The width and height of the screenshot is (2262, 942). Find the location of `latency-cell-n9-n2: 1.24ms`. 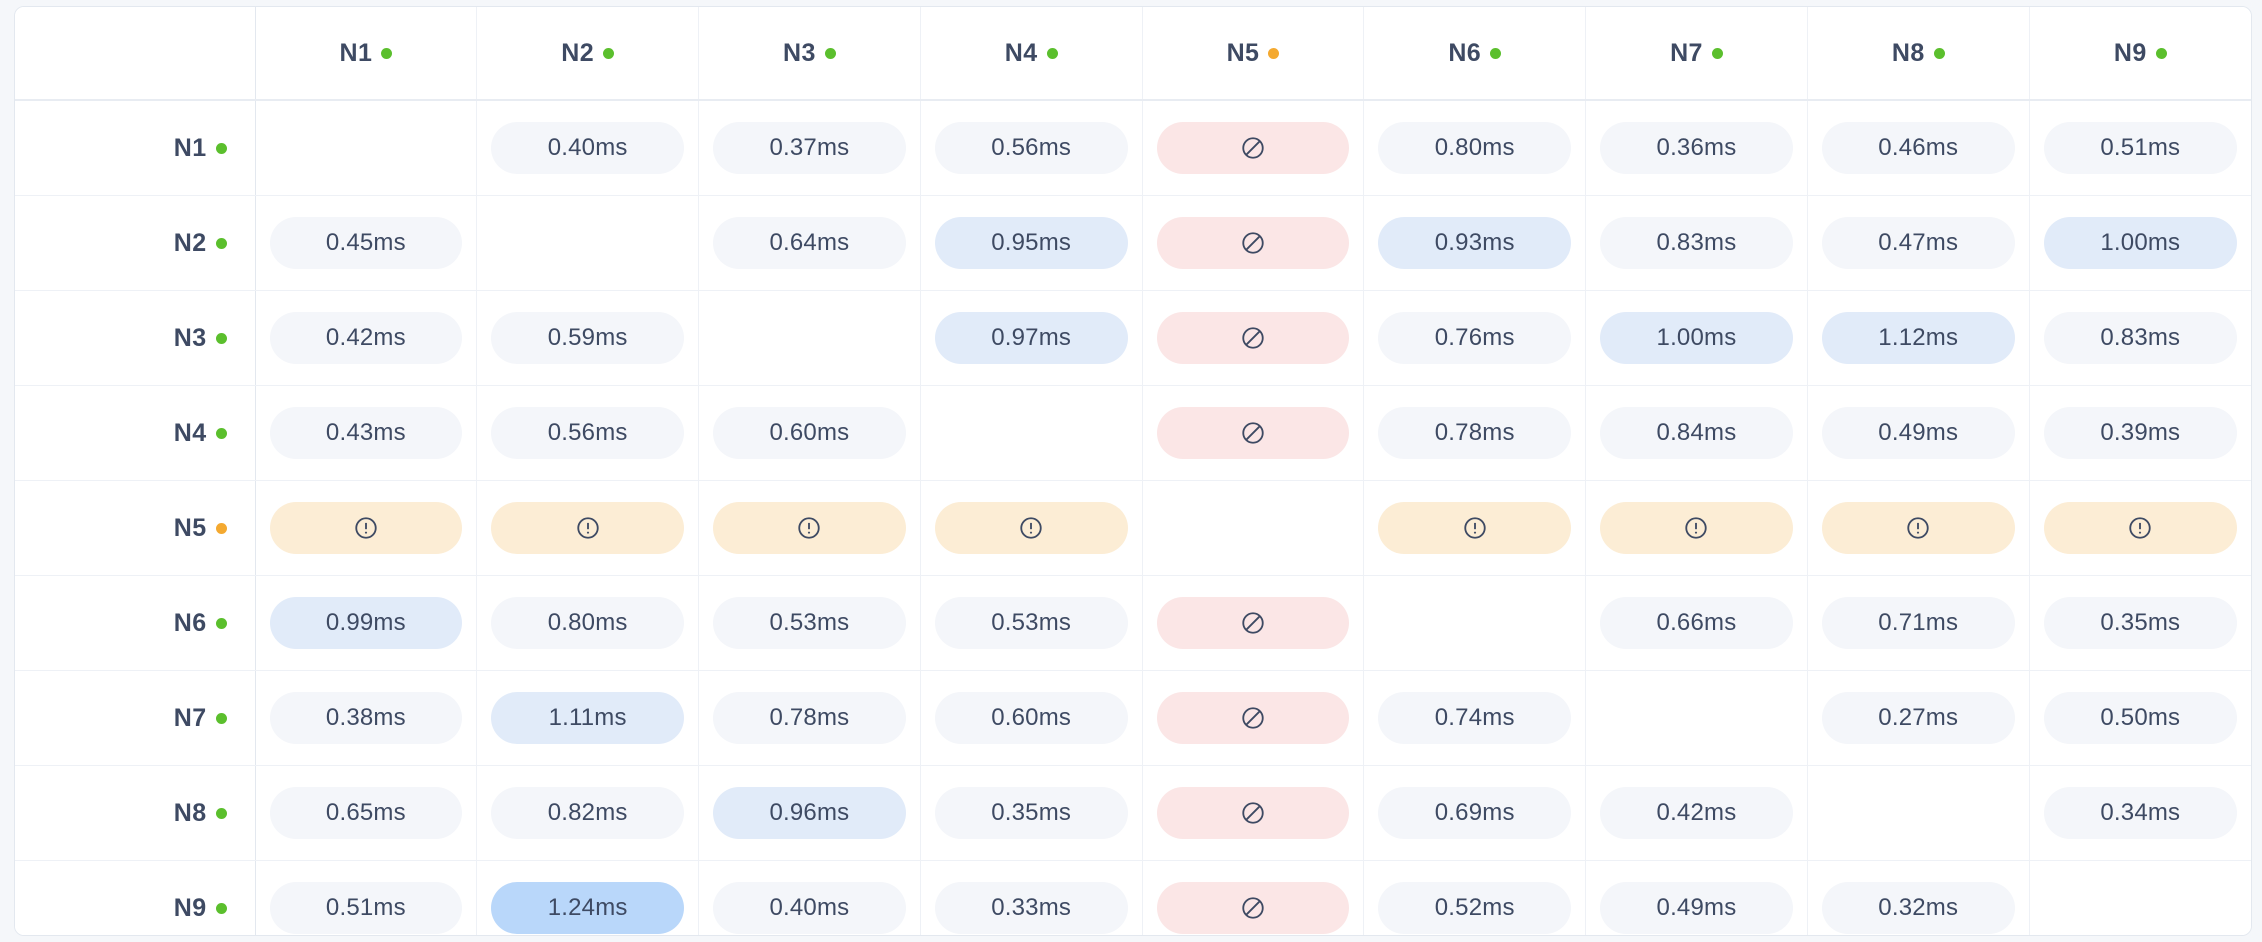

latency-cell-n9-n2: 1.24ms is located at coordinates (588, 897).